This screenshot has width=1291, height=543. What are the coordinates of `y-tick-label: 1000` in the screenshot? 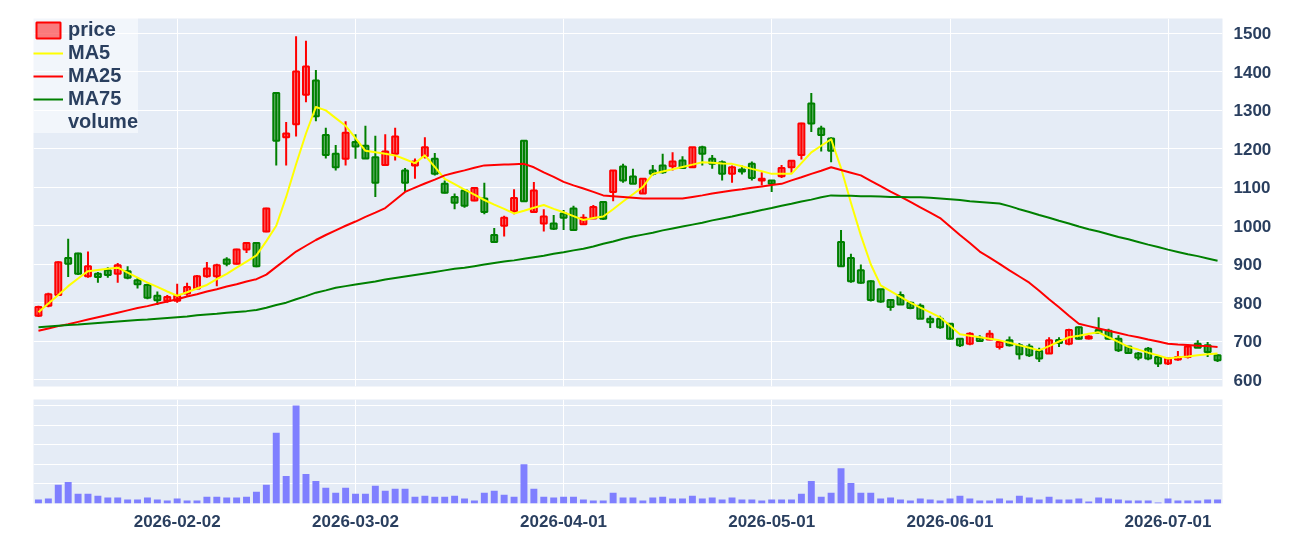 It's located at (1252, 226).